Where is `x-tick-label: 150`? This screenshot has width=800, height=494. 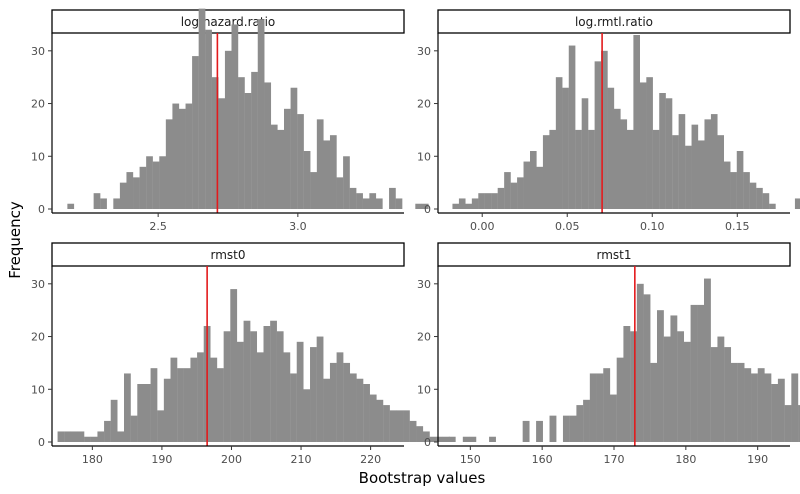 x-tick-label: 150 is located at coordinates (470, 459).